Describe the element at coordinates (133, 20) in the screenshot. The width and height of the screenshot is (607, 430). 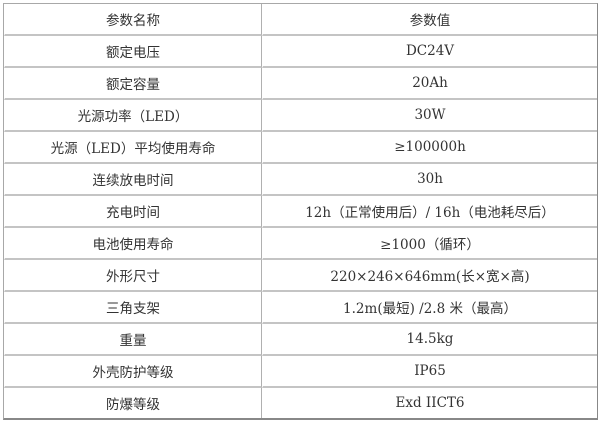
I see `header-parameter-name: 参数名称` at that location.